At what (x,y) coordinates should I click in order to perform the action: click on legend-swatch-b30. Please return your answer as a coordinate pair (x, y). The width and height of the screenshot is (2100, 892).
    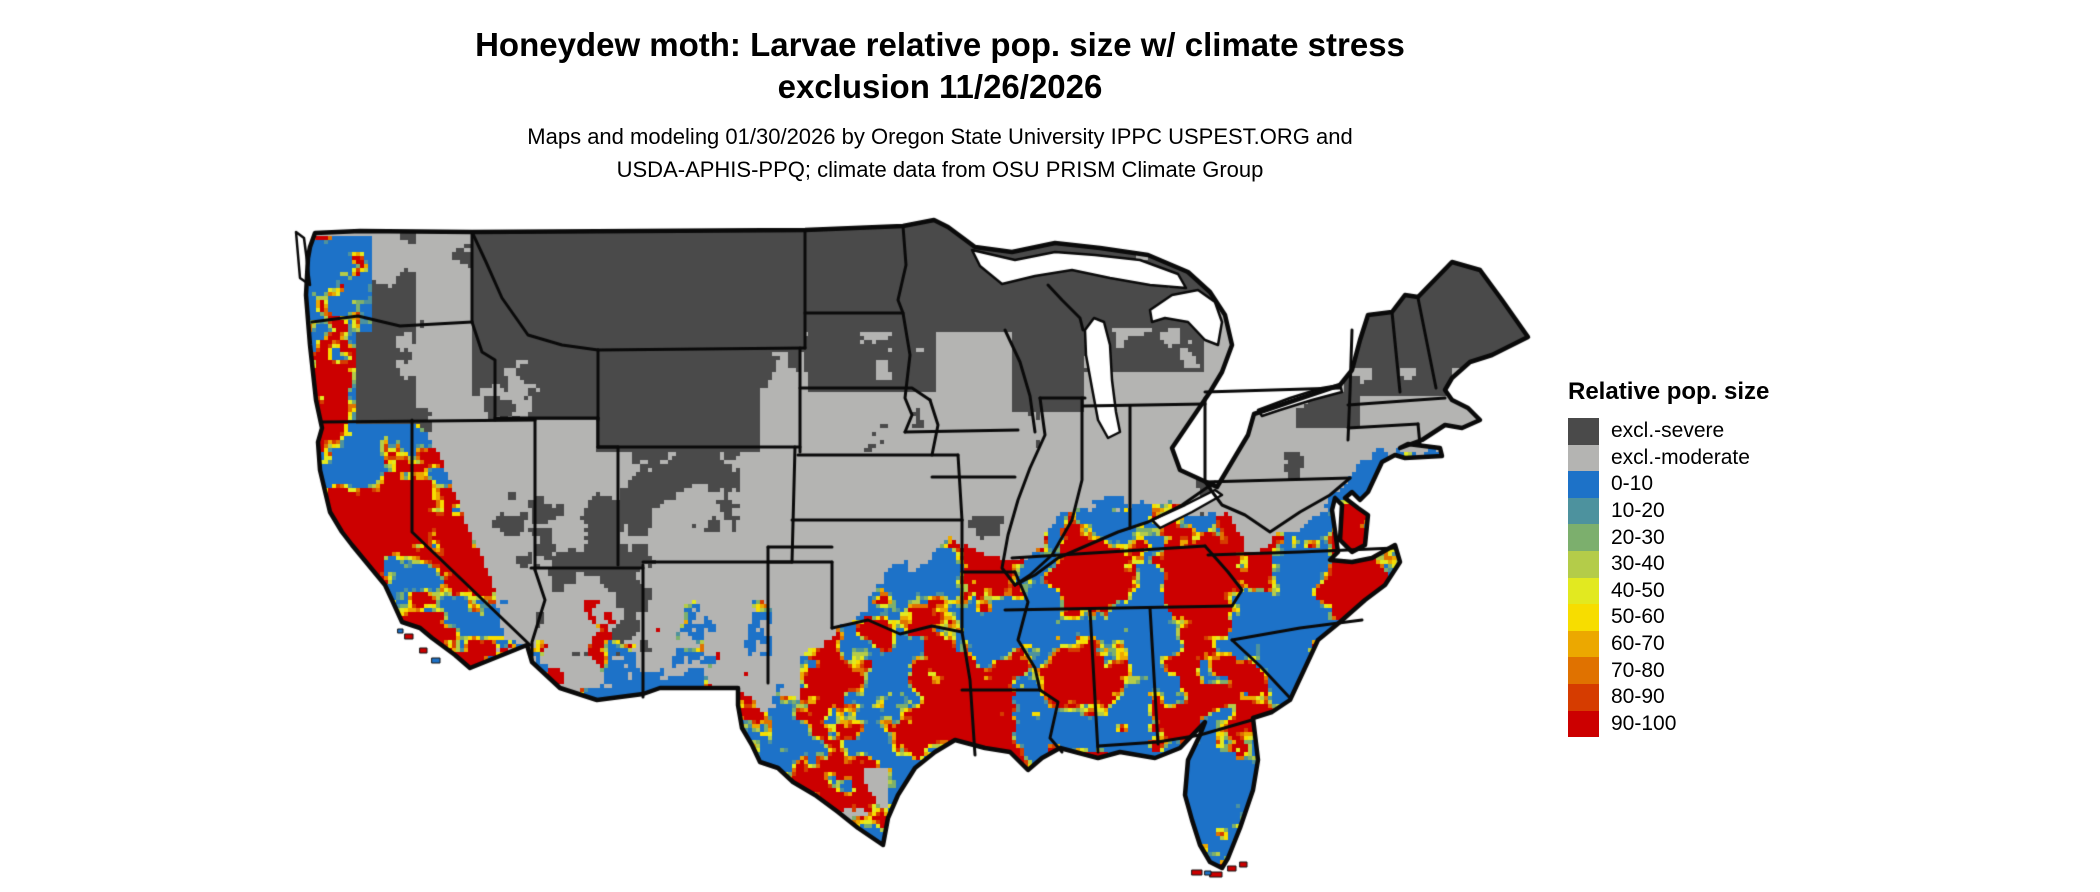
    Looking at the image, I should click on (1583, 564).